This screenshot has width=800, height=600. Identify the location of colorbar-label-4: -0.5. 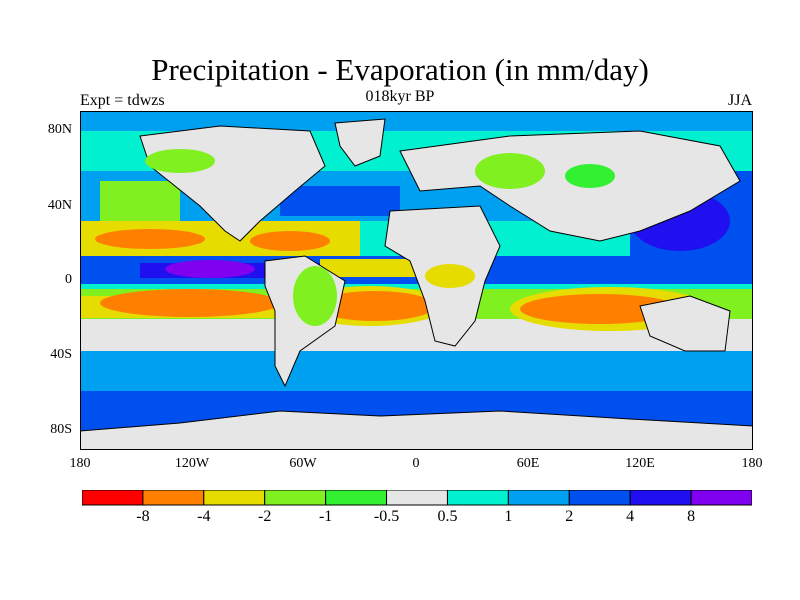
(386, 516).